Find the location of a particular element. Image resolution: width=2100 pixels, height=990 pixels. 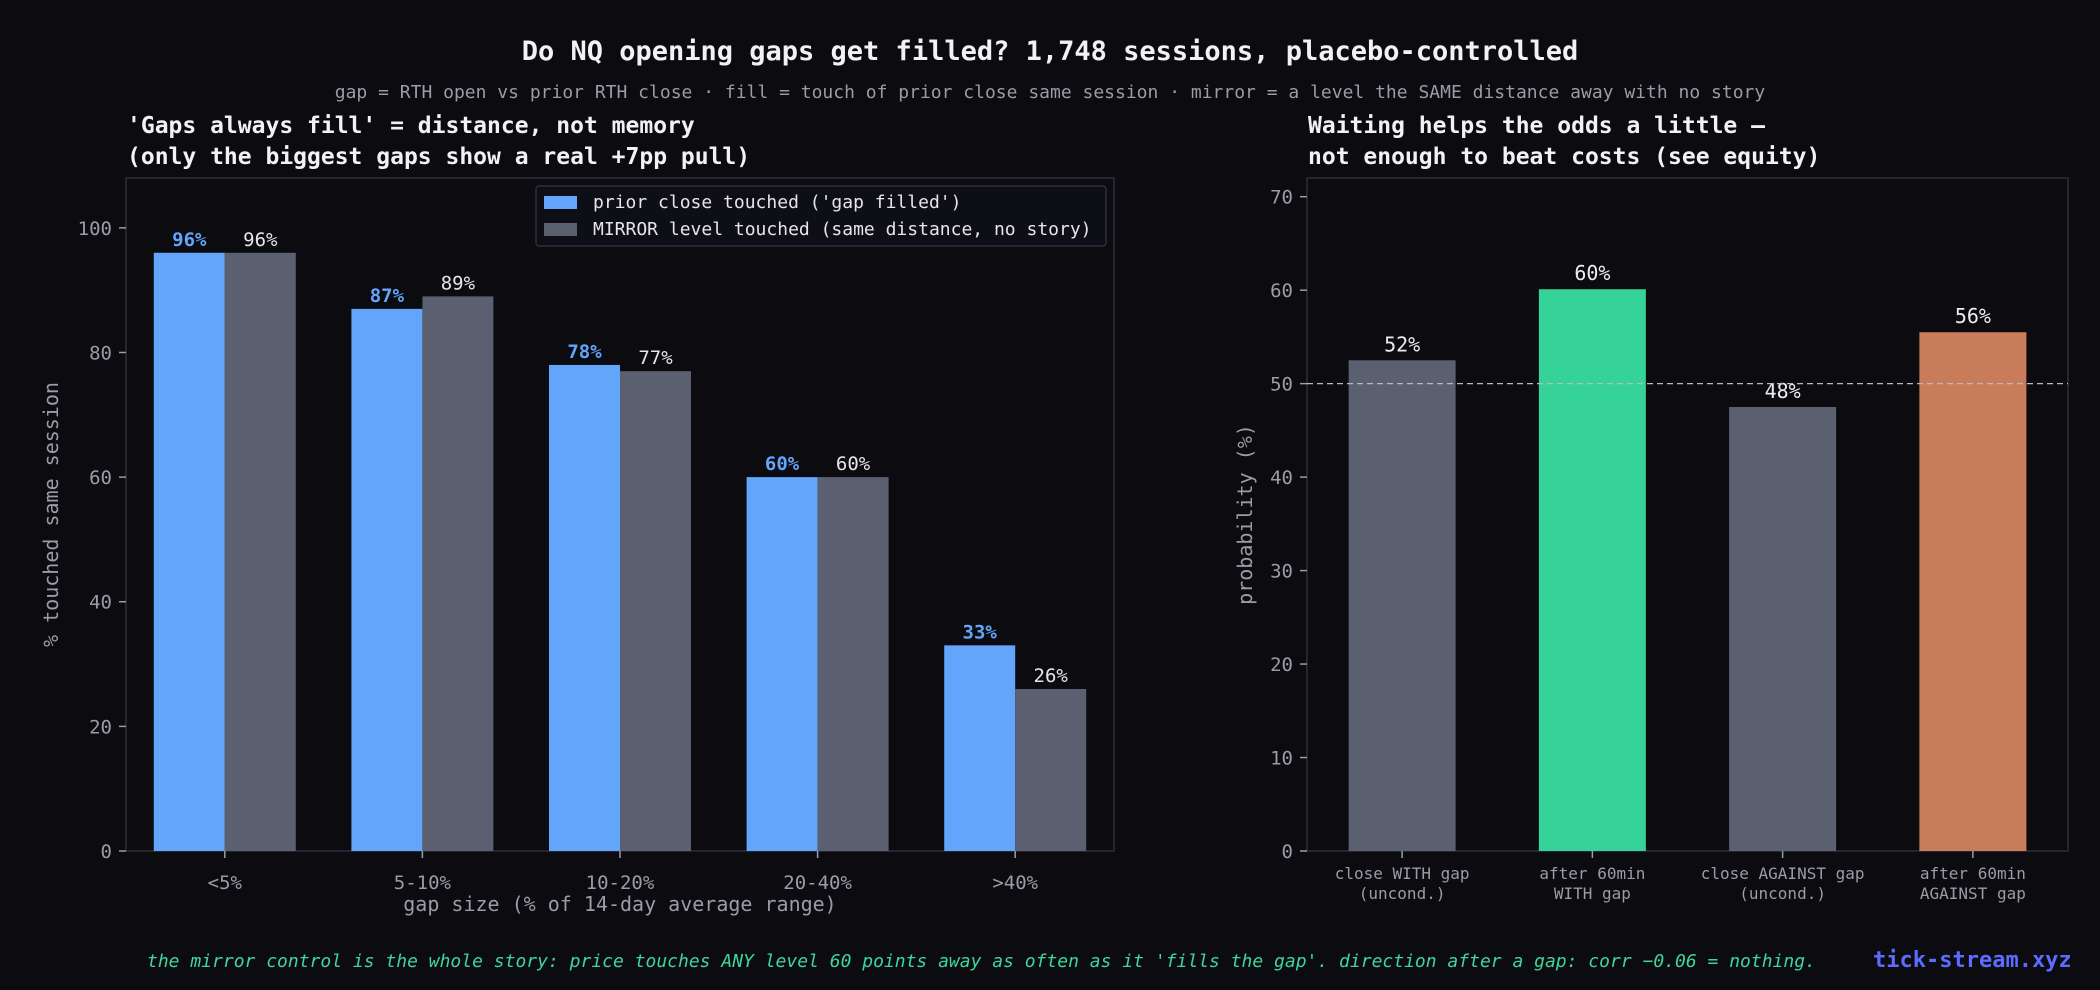

legend-swatch-mirror is located at coordinates (560, 229).